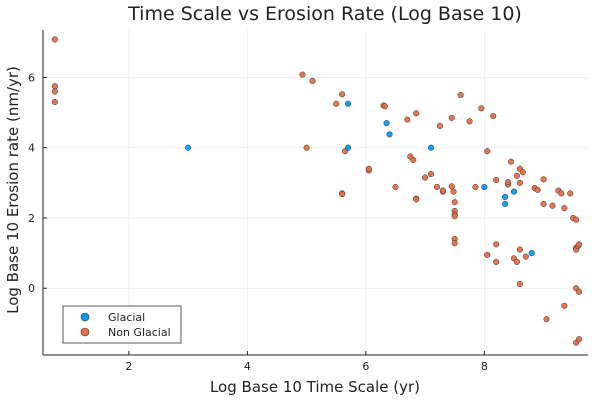 The image size is (600, 400). I want to click on x-tick-label-2: 6, so click(365, 366).